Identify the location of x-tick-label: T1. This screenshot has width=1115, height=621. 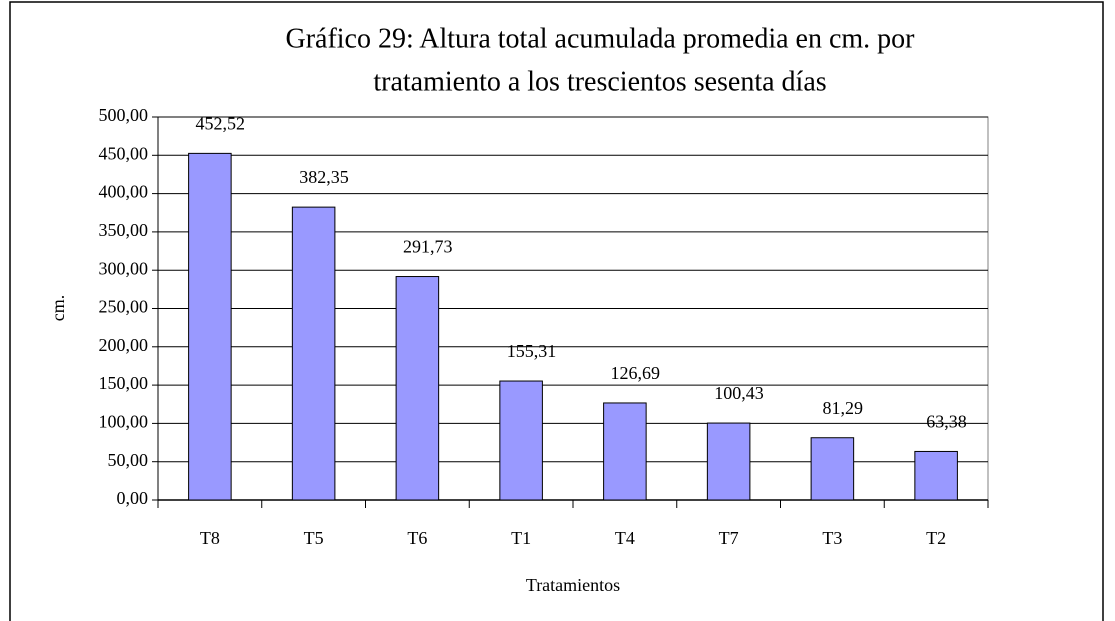
(521, 538).